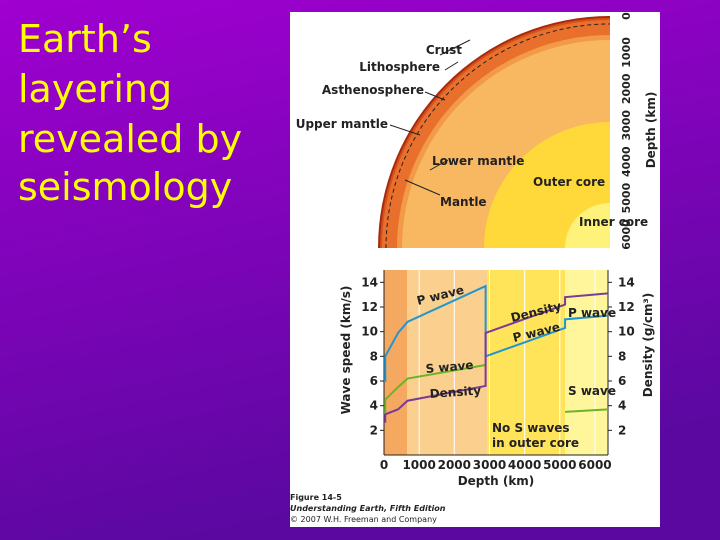 Image resolution: width=720 pixels, height=540 pixels. Describe the element at coordinates (430, 117) in the screenshot. I see `leaders` at that location.